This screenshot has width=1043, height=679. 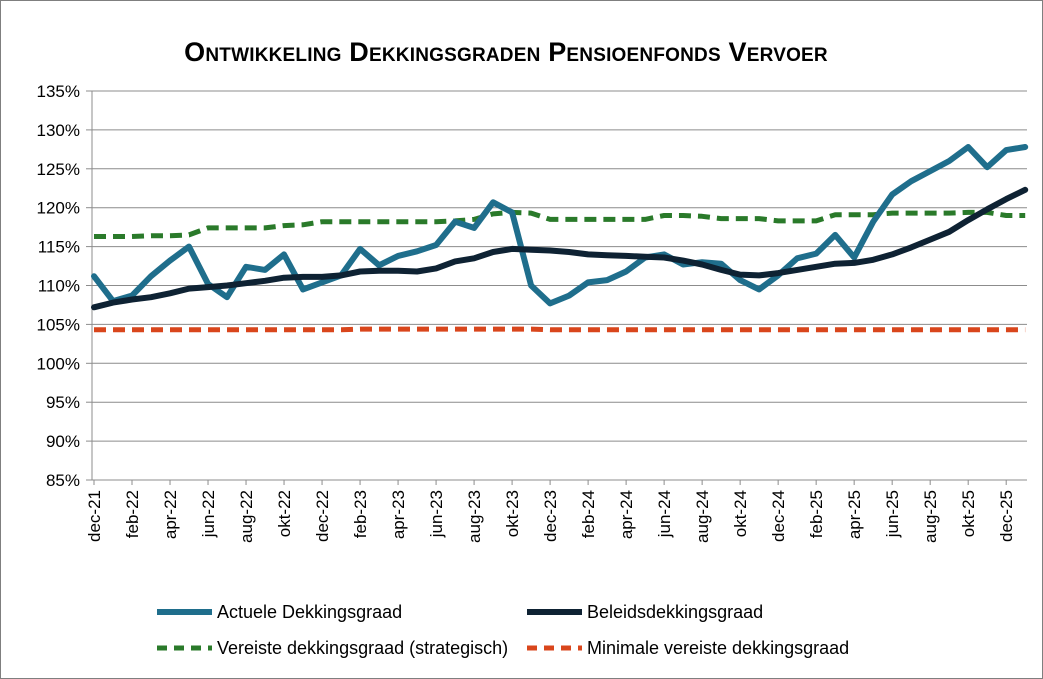 What do you see at coordinates (664, 514) in the screenshot?
I see `x-tick-label: jun-24` at bounding box center [664, 514].